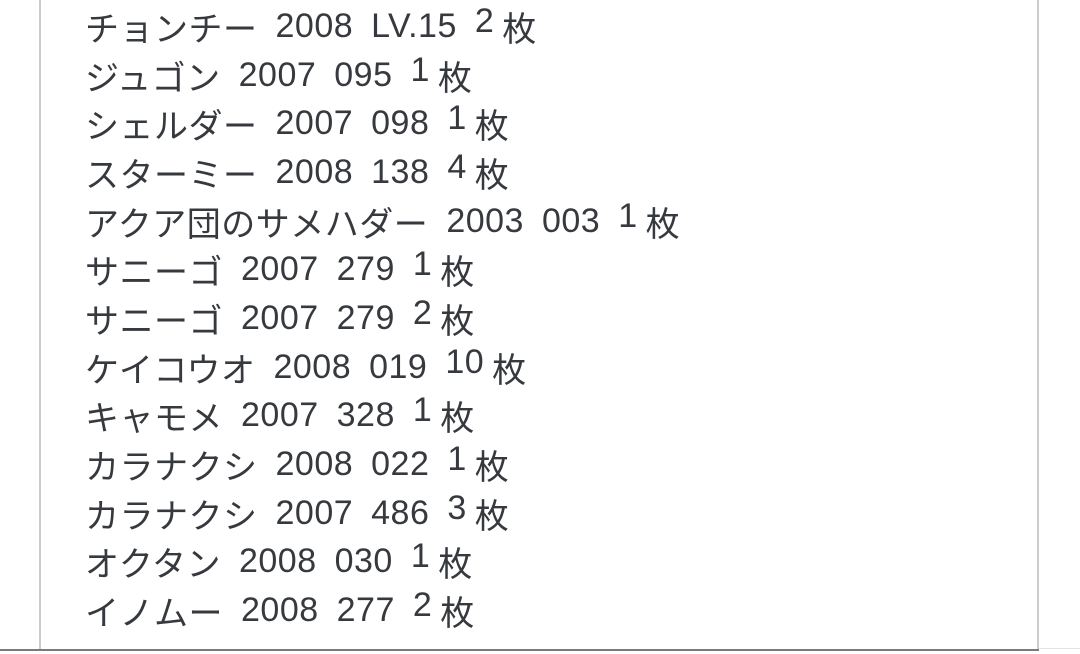 The width and height of the screenshot is (1080, 654). Describe the element at coordinates (153, 78) in the screenshot. I see `card-name: ジュゴン` at that location.